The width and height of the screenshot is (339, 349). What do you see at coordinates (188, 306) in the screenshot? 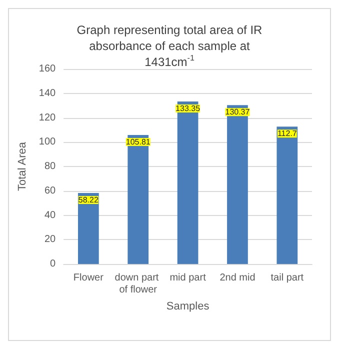
I see `x-axis-title: Samples` at bounding box center [188, 306].